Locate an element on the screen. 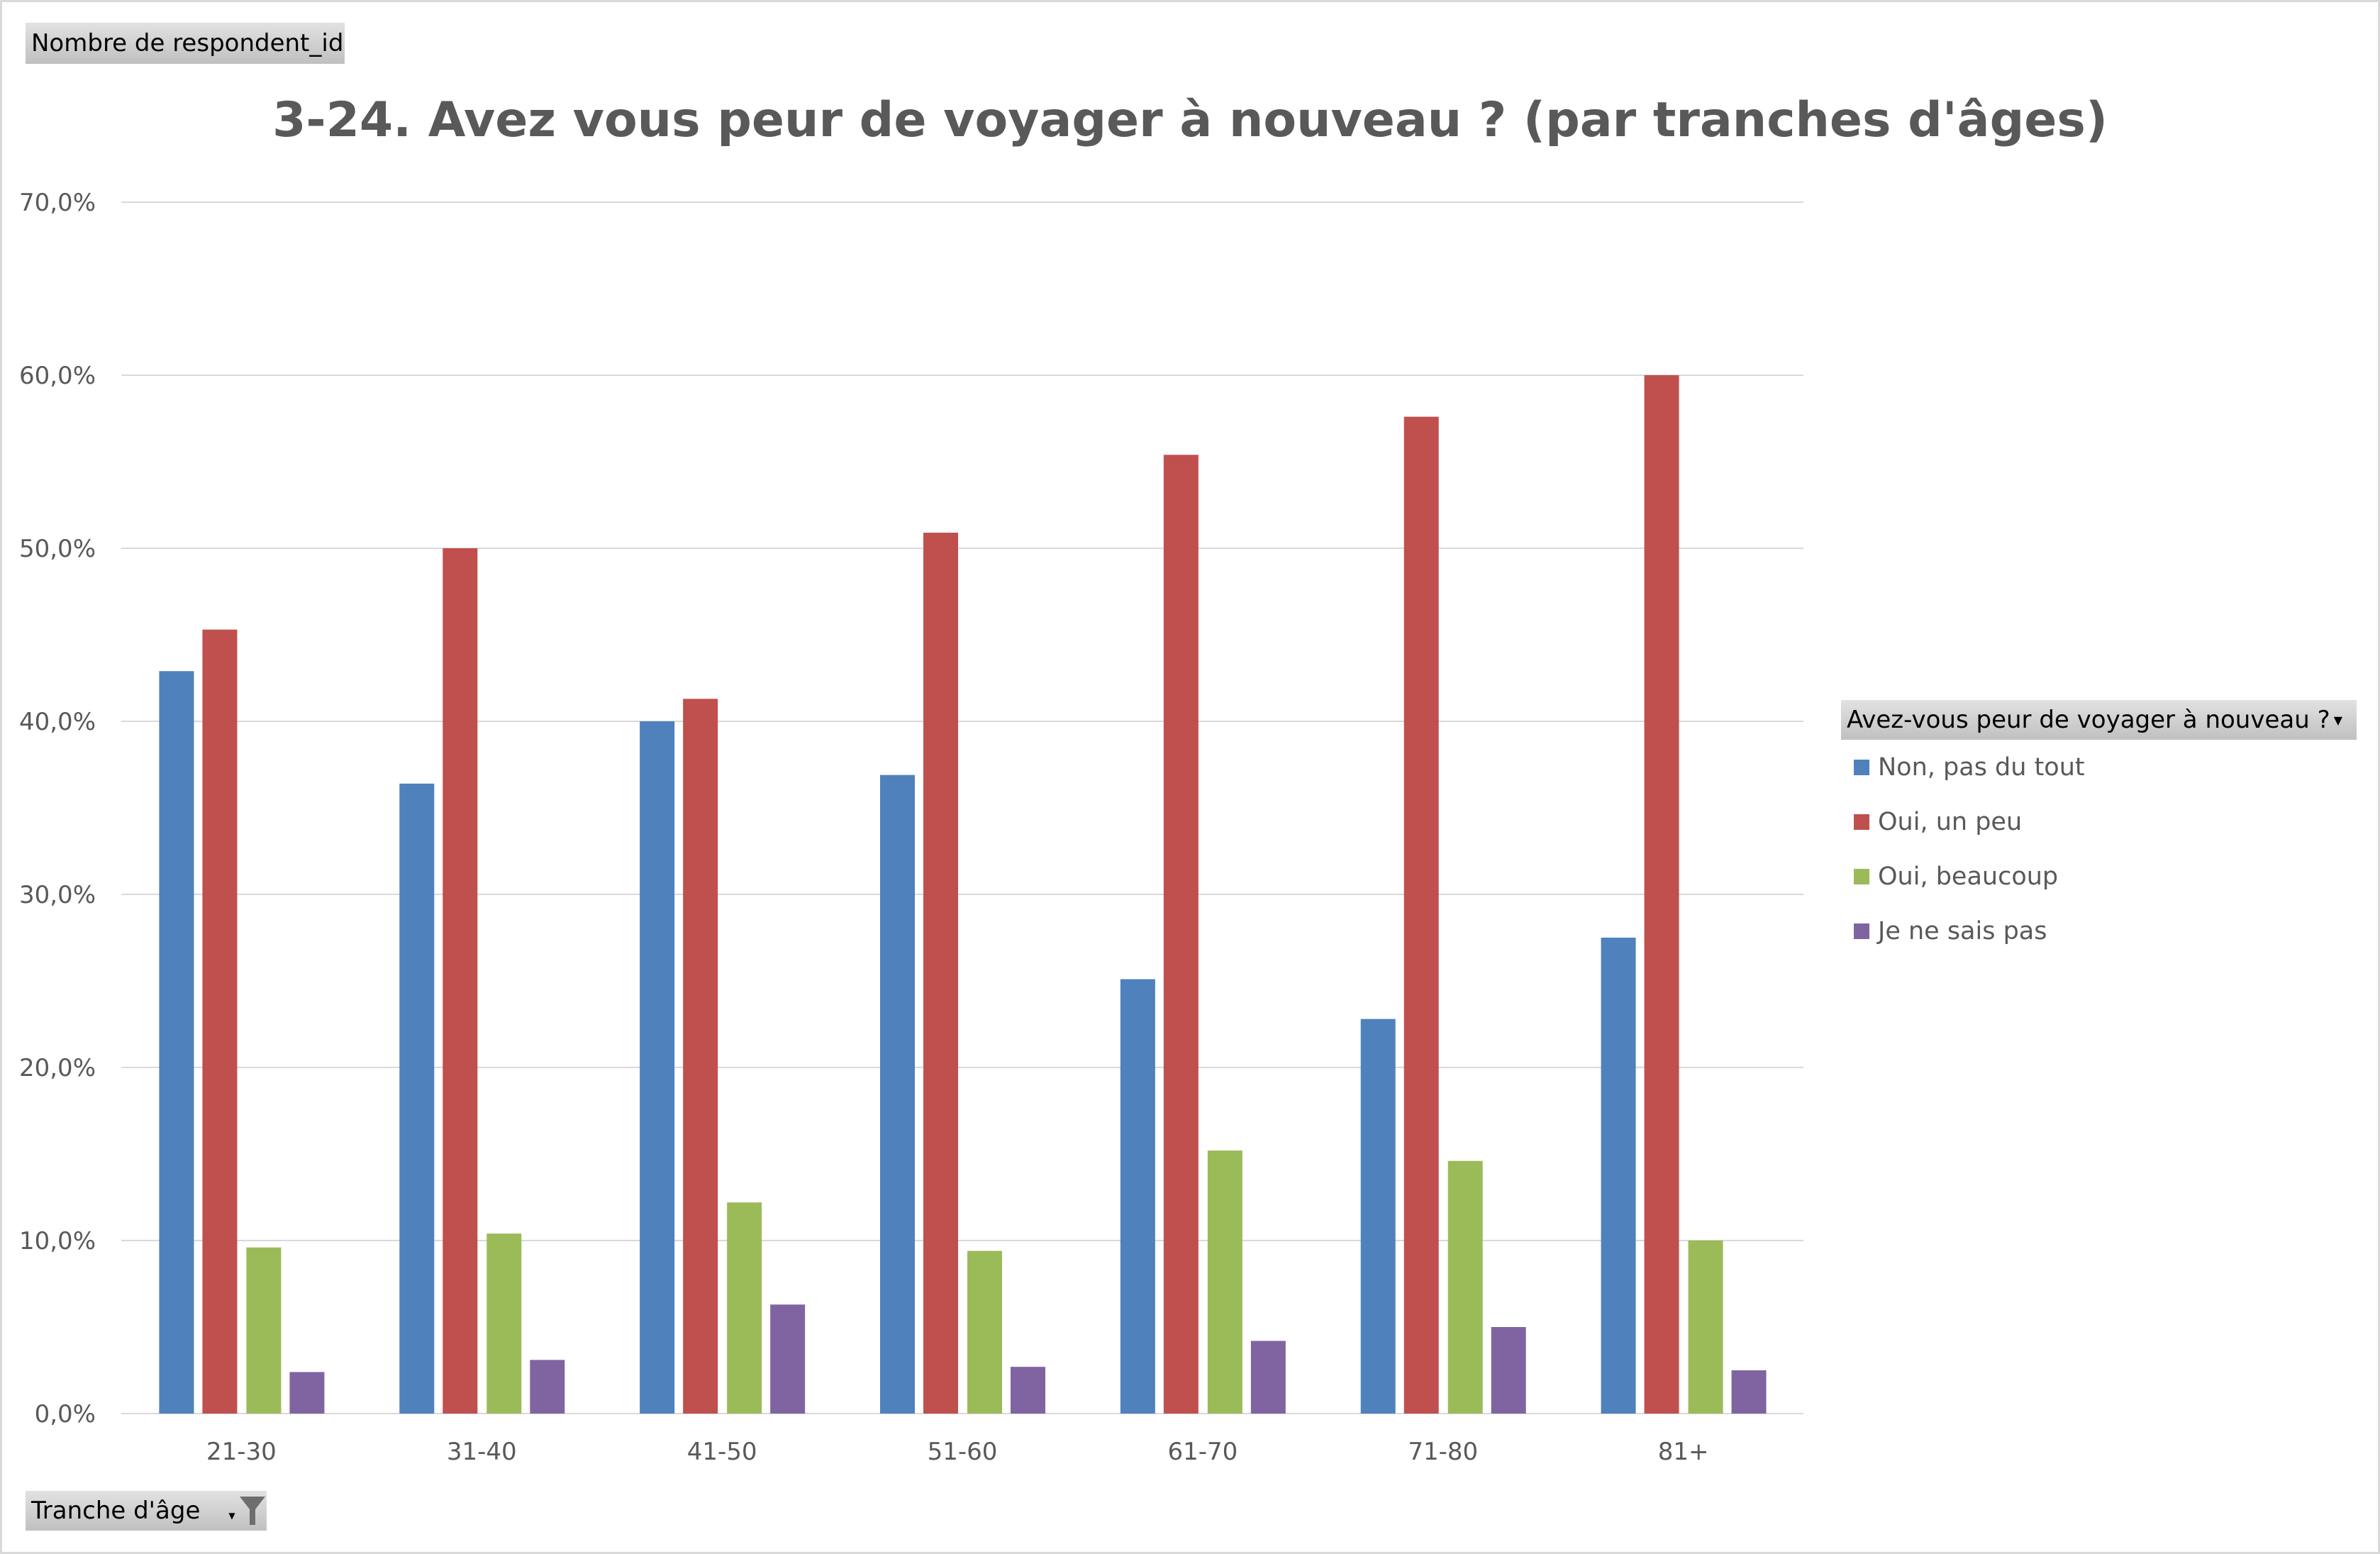  bar-oui-un-peu-81+ is located at coordinates (1661, 895).